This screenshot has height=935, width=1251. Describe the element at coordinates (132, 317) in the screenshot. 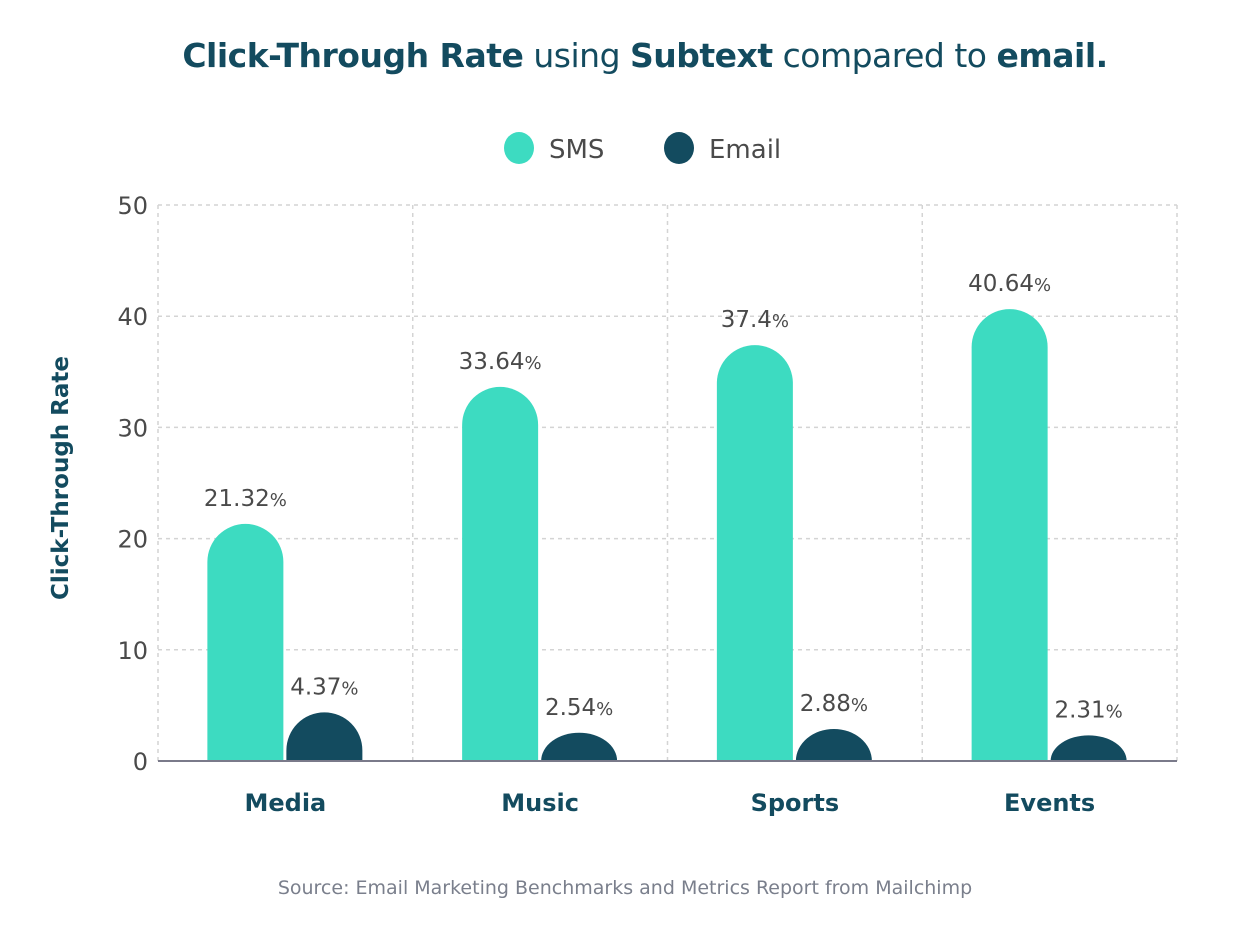

I see `y-tick-label: 40` at that location.